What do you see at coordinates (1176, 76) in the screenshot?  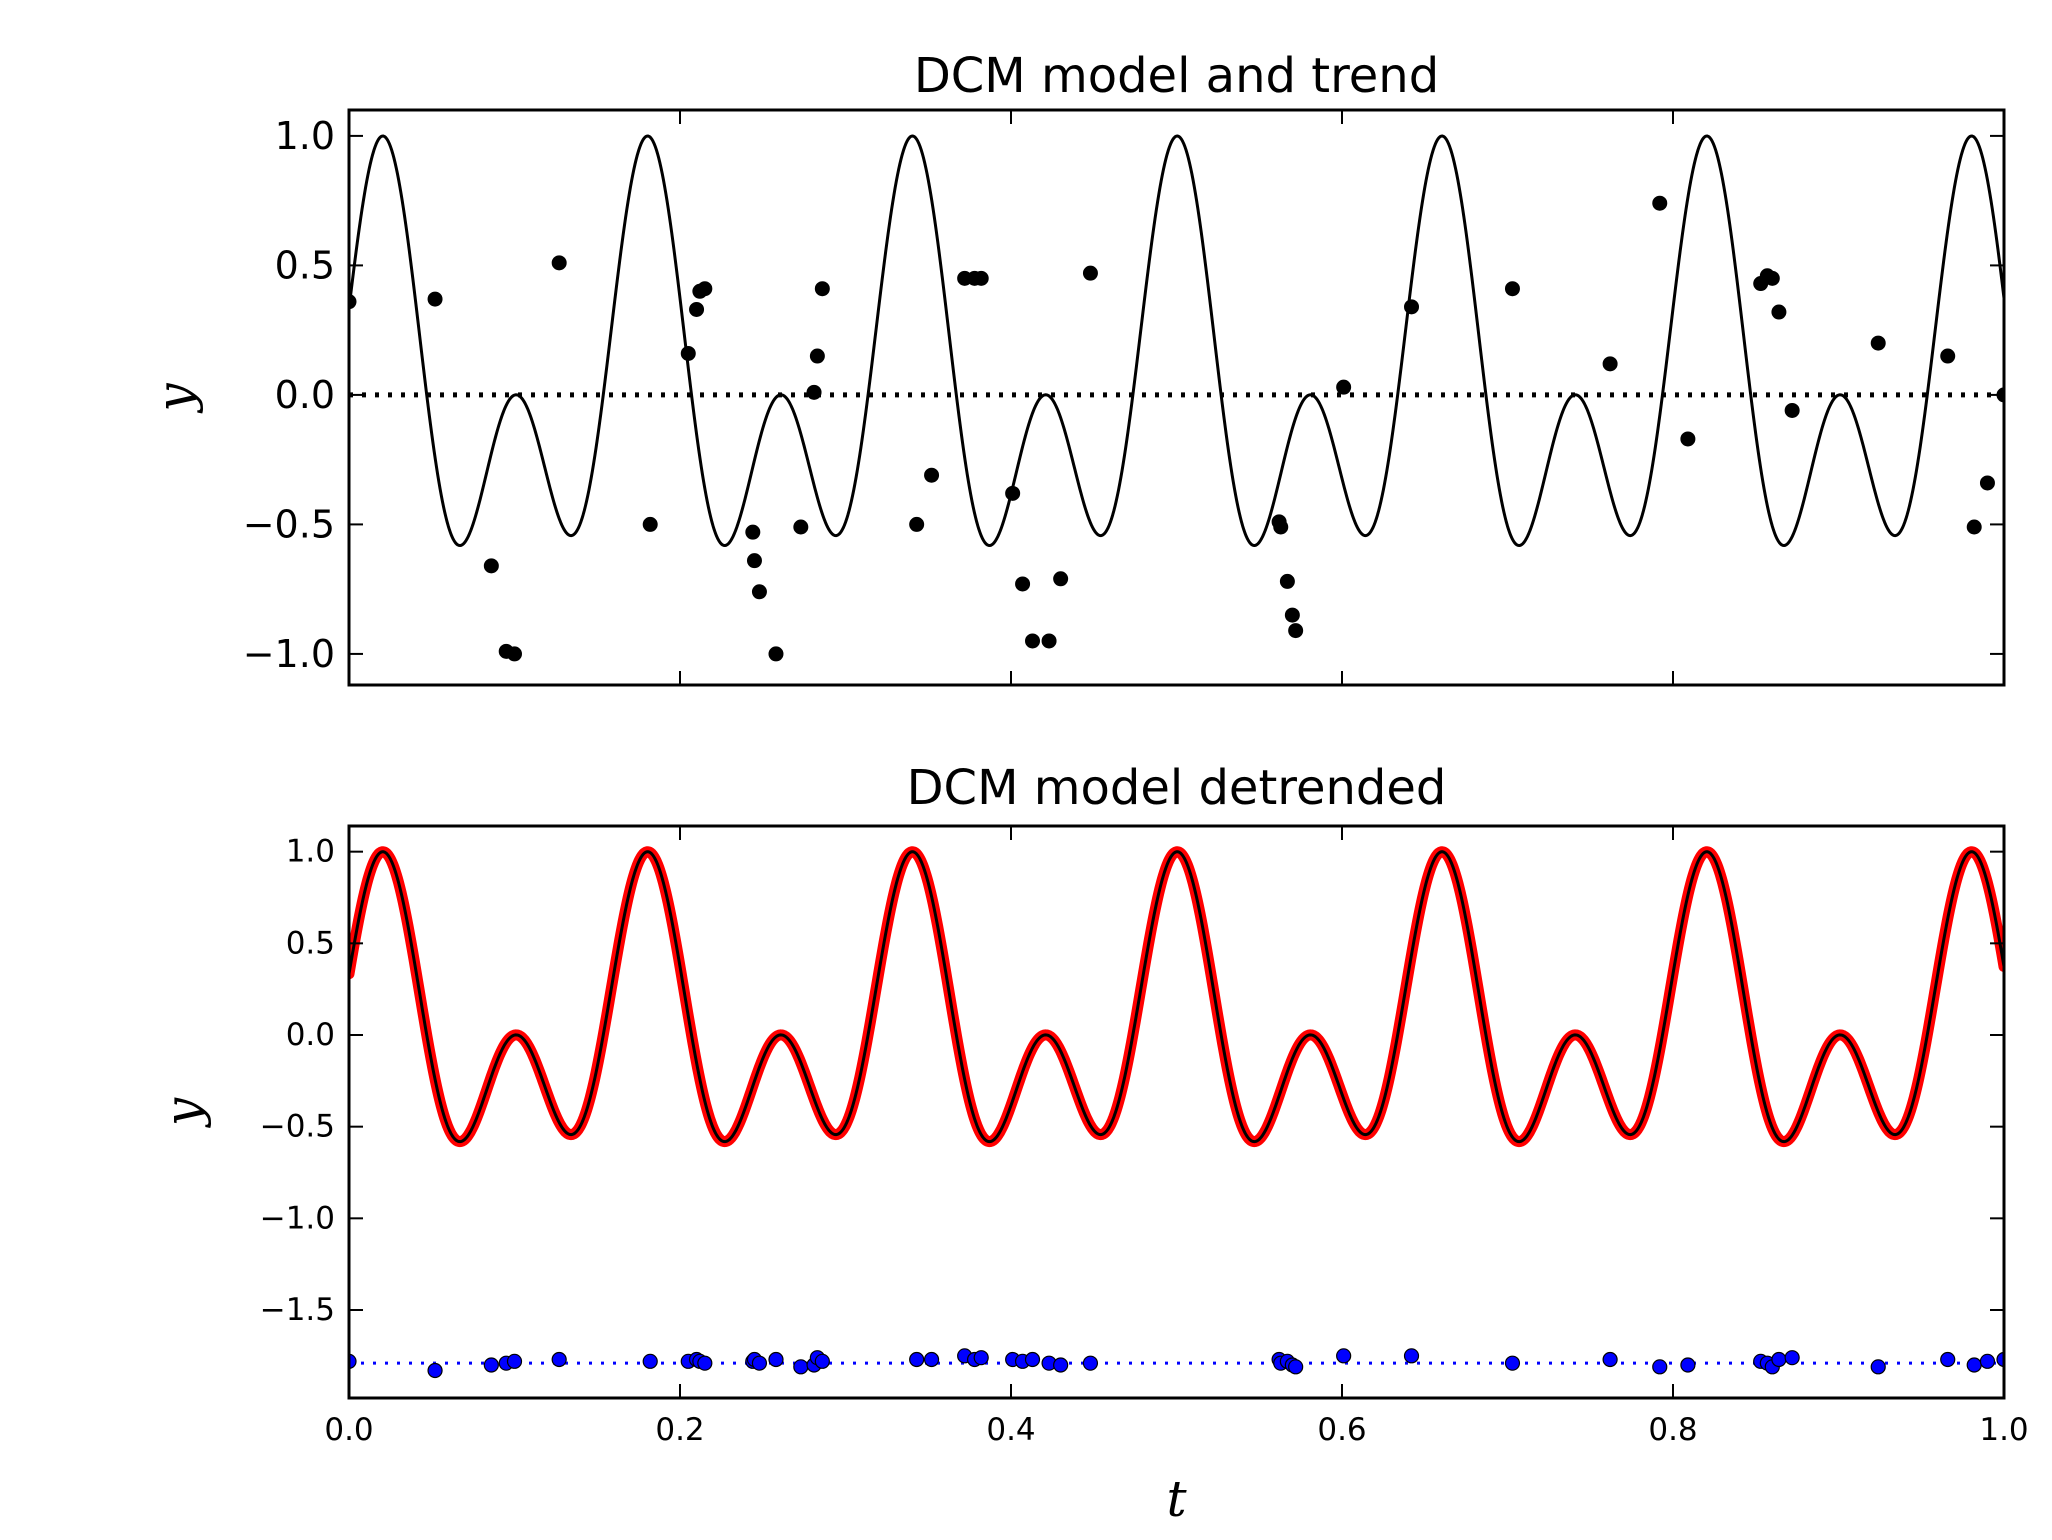 I see `chart-title: DCM model and trend` at bounding box center [1176, 76].